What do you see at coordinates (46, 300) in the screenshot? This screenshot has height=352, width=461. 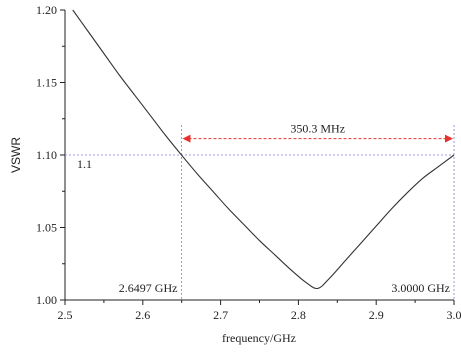 I see `y-tick-label: 1.00` at bounding box center [46, 300].